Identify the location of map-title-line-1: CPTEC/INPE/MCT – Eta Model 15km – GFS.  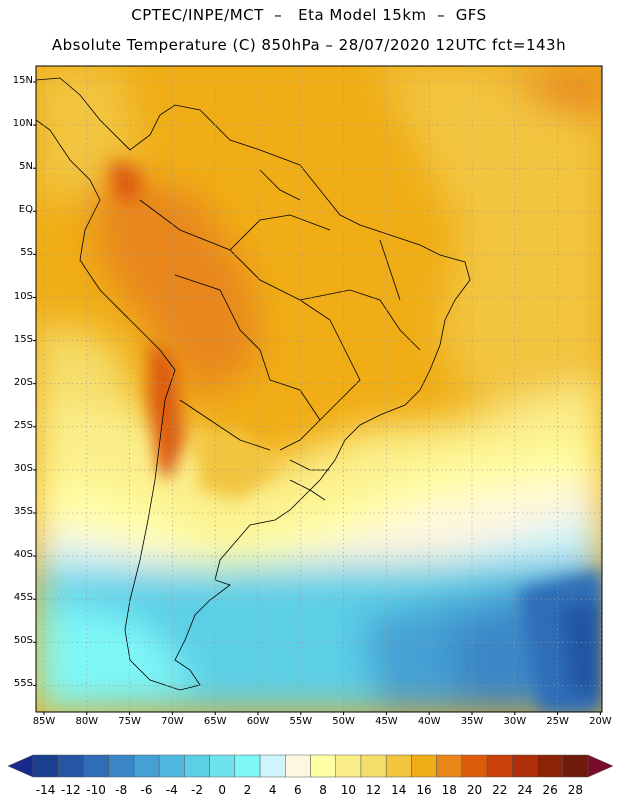
(309, 15).